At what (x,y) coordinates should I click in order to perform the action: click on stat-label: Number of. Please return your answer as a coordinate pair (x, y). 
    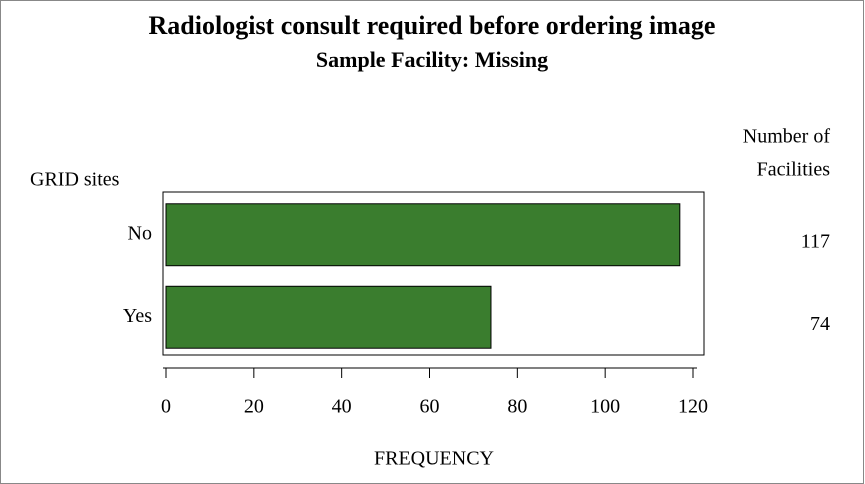
    Looking at the image, I should click on (787, 137).